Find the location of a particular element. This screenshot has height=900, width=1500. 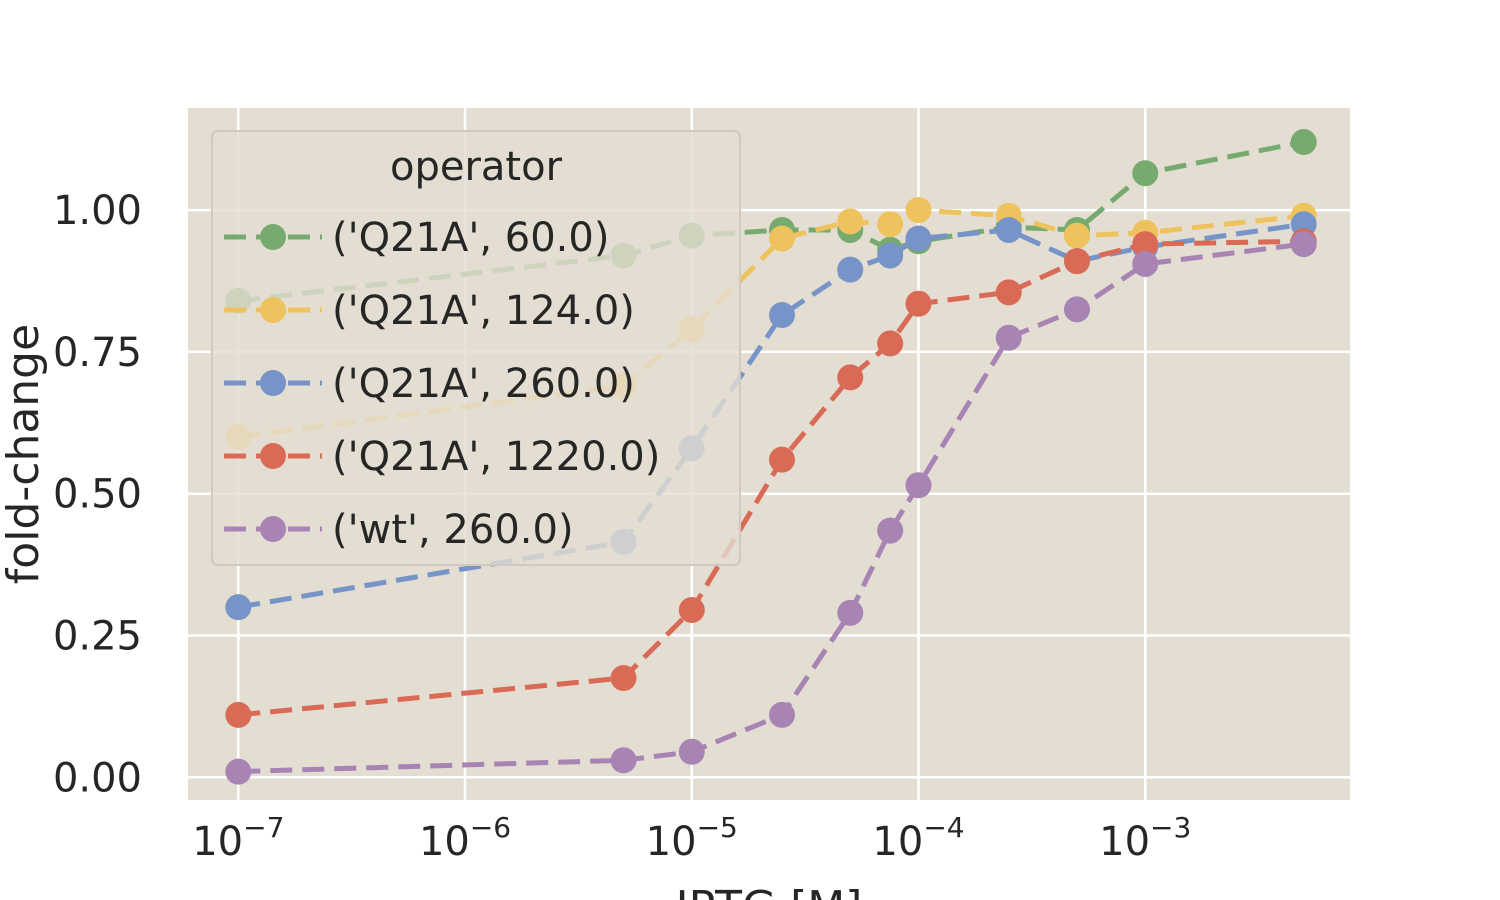

legend-label-1: ('Q21A', 124.0) is located at coordinates (483, 311).